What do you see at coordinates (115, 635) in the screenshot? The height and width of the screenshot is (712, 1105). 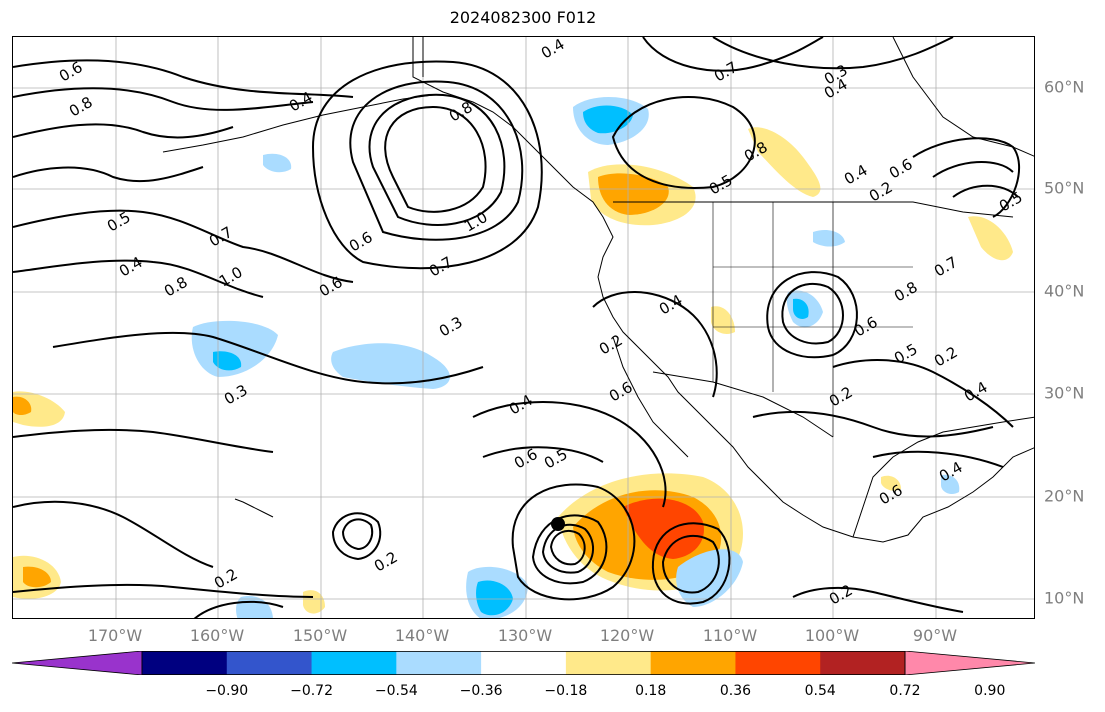 I see `lon-label: 170°W` at bounding box center [115, 635].